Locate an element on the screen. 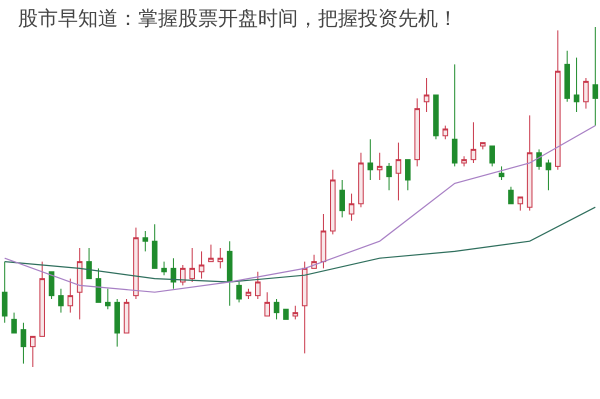 The width and height of the screenshot is (600, 399). chart-title: 股市早知道：掌握股票开盘时间，把握投资先机！ is located at coordinates (238, 18).